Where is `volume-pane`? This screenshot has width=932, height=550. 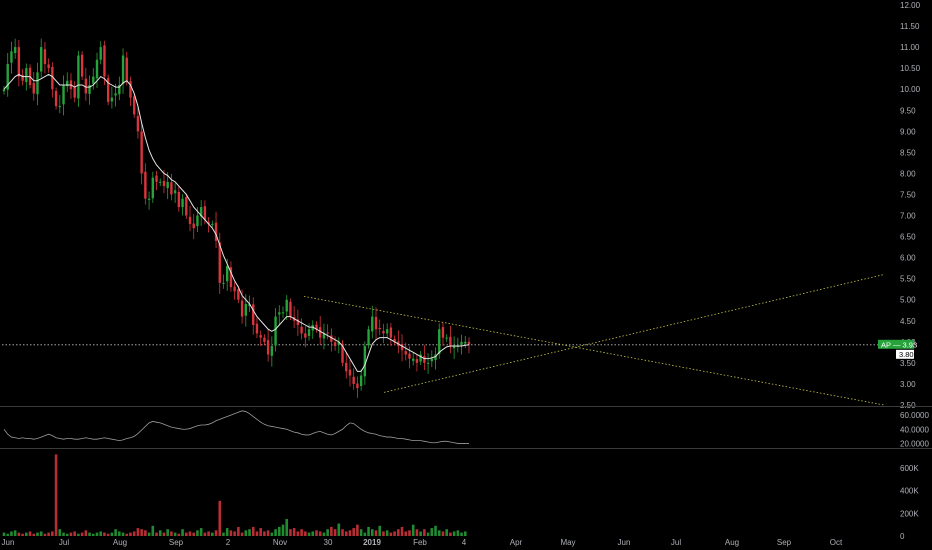 volume-pane is located at coordinates (234, 495).